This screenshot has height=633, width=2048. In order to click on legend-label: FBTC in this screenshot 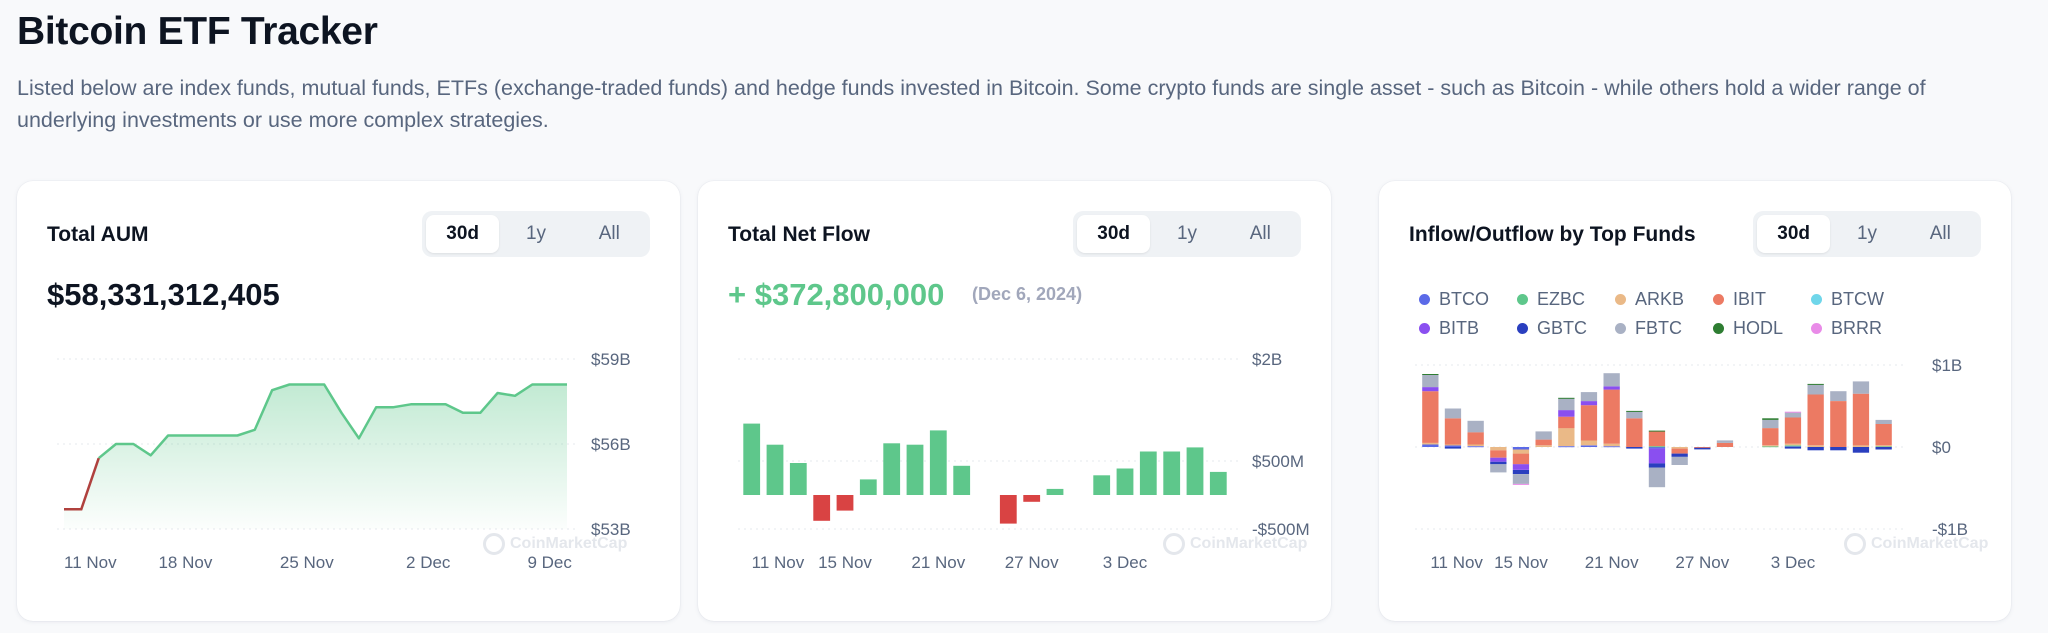, I will do `click(1658, 328)`.